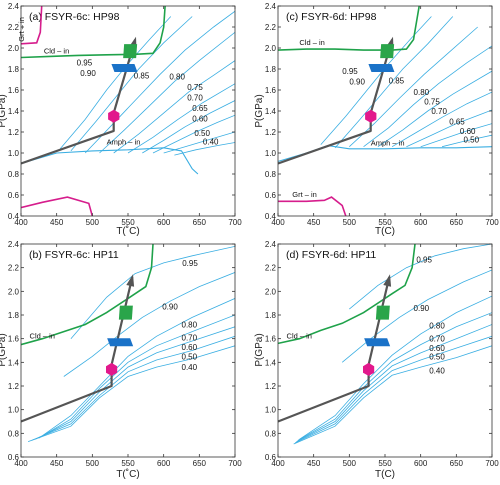 Image resolution: width=500 pixels, height=485 pixels. What do you see at coordinates (299, 336) in the screenshot?
I see `phase-boundary-label: Cld – in` at bounding box center [299, 336].